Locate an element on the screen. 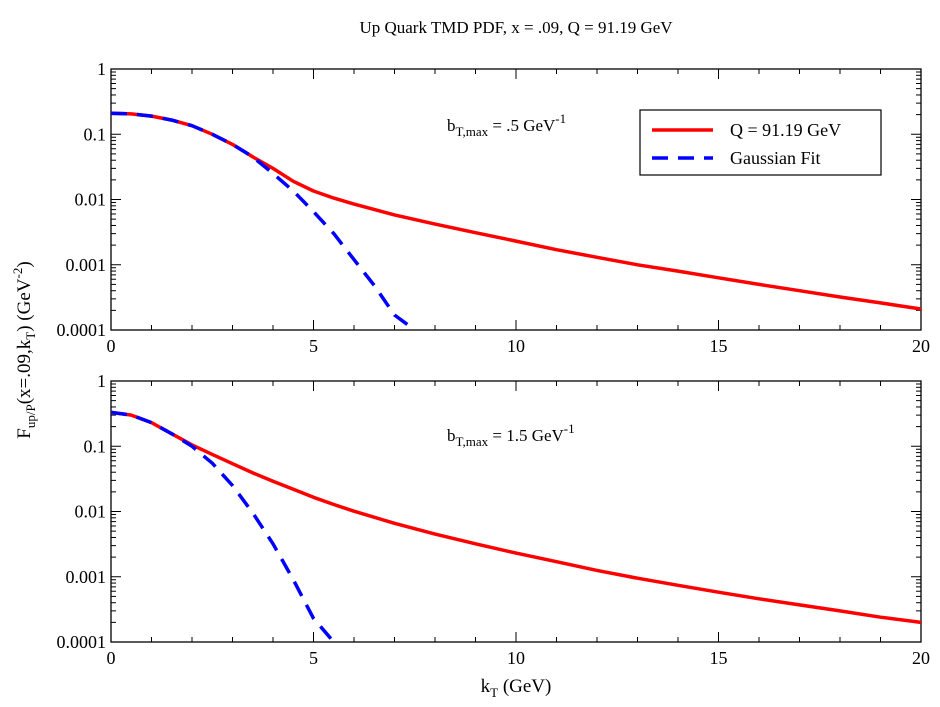  panel-annotation: bT,max = .5 GeV-1 is located at coordinates (506, 125).